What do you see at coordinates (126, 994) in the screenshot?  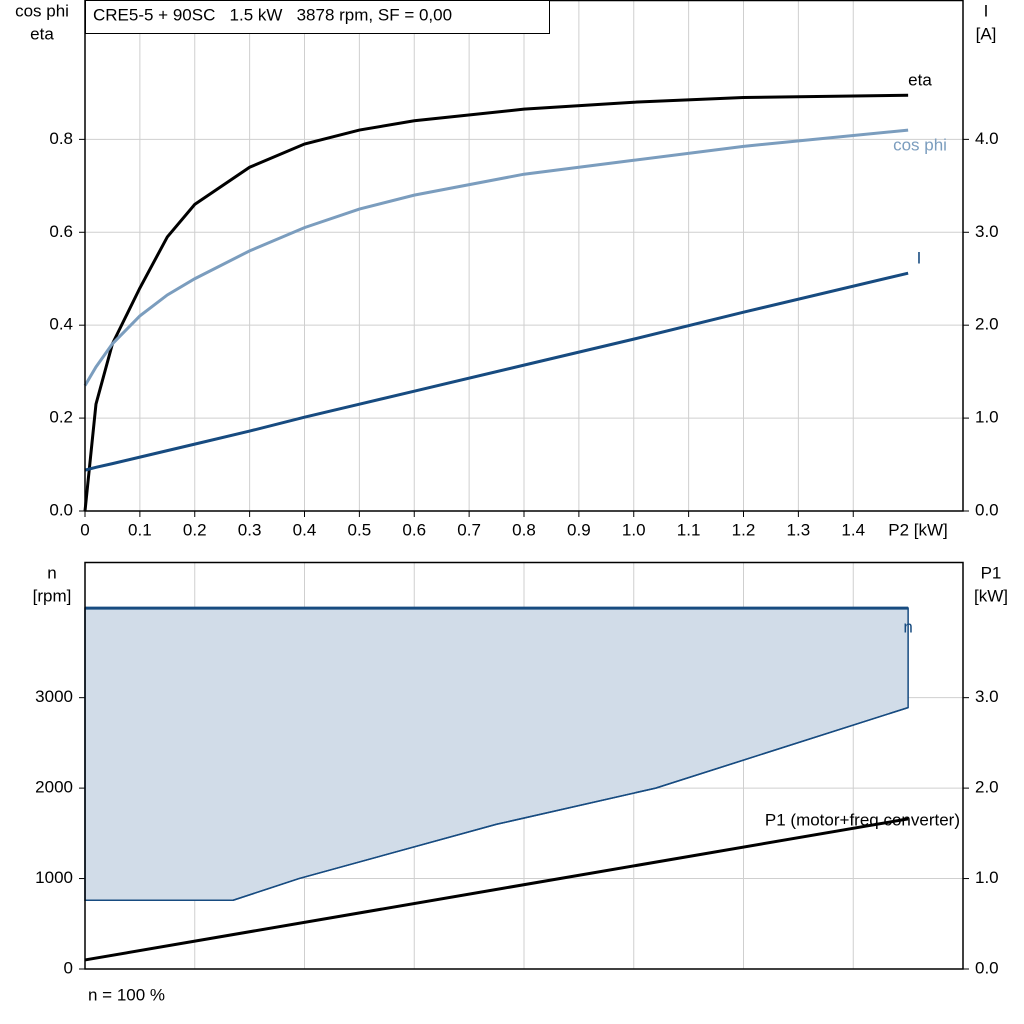 I see `note: n = 100 %` at bounding box center [126, 994].